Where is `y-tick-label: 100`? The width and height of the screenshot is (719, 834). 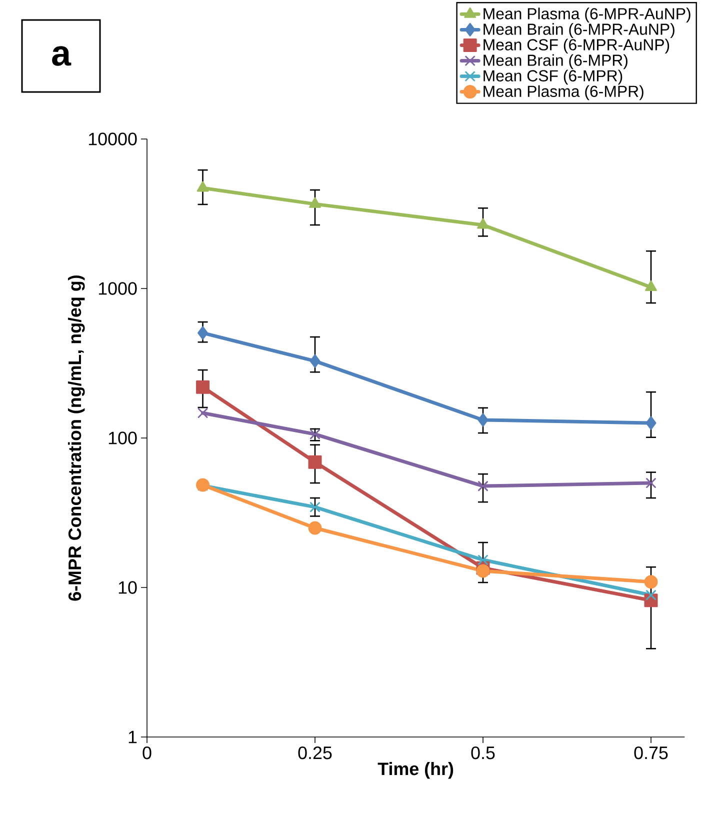 y-tick-label: 100 is located at coordinates (122, 438).